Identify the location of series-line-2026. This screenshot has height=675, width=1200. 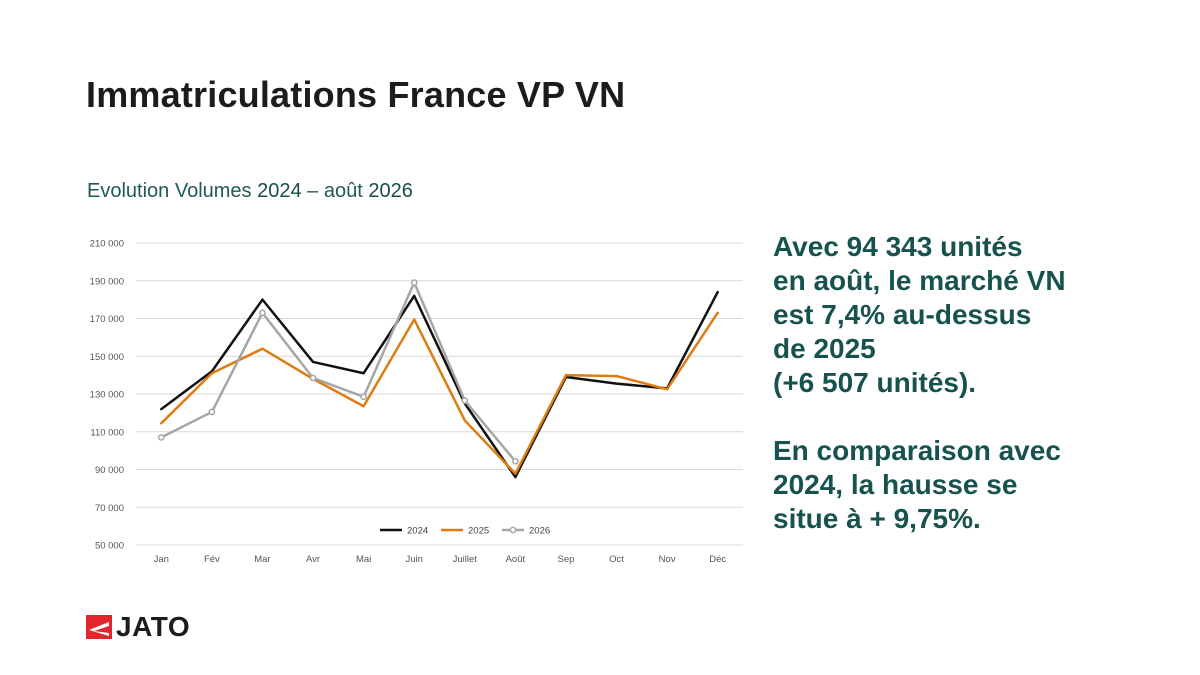
(338, 372).